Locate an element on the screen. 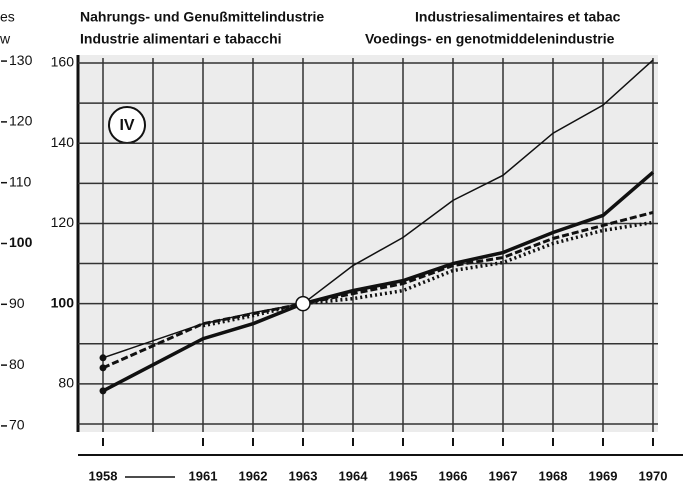  base-marker is located at coordinates (303, 303).